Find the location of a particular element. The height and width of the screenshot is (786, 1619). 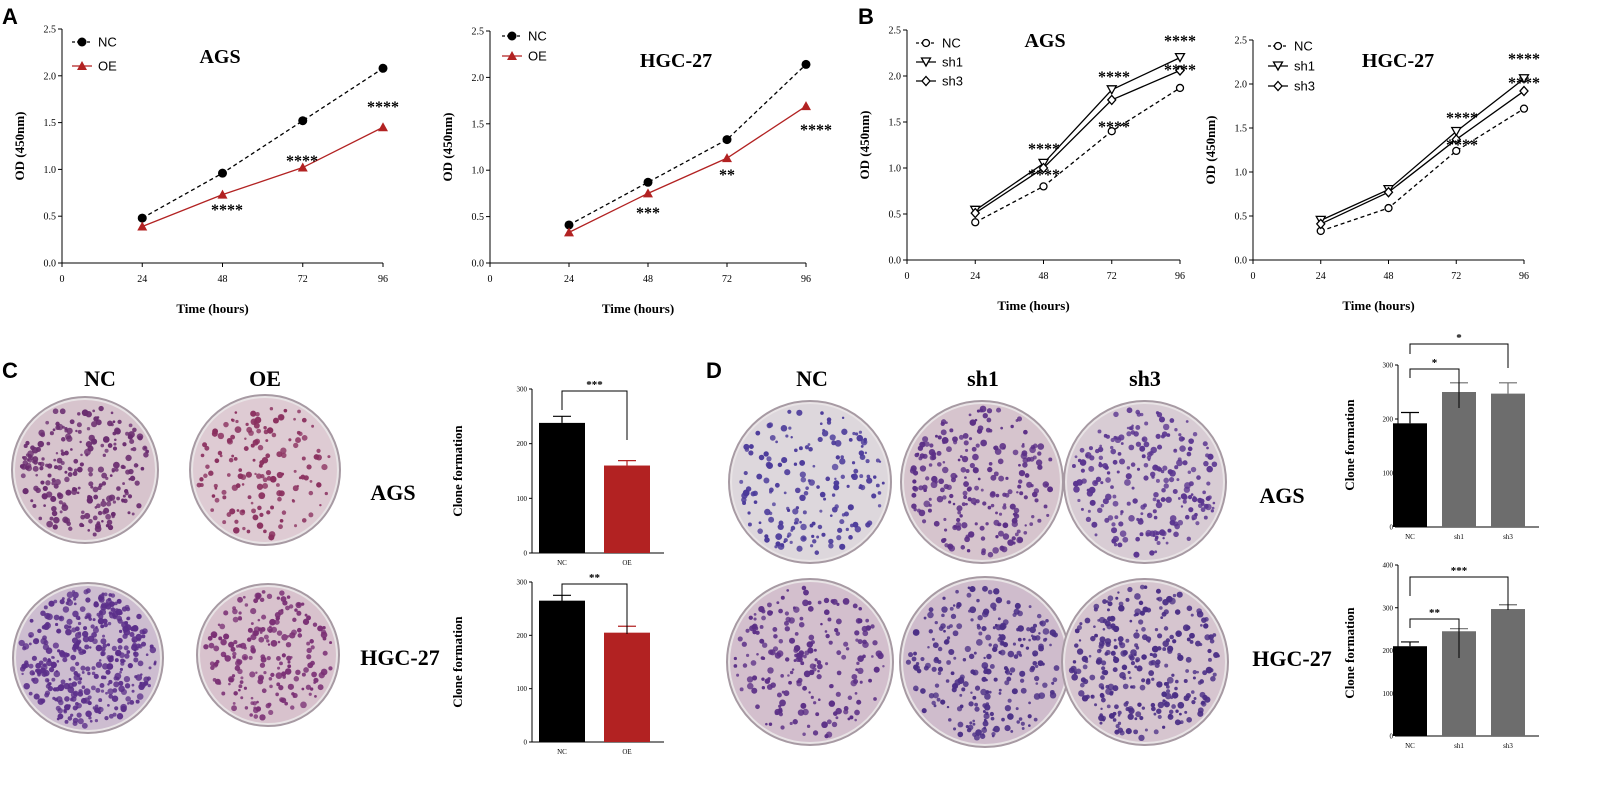

y-tick-label: 300 is located at coordinates (522, 390).